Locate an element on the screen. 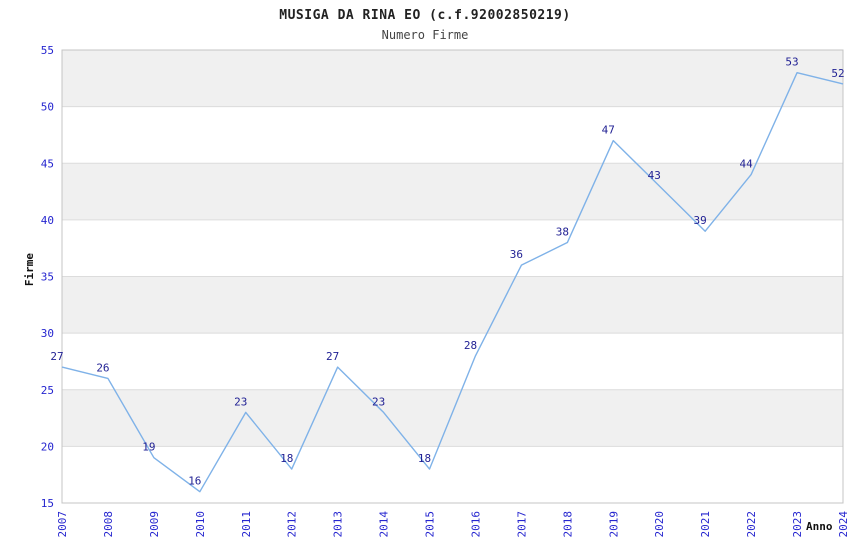 This screenshot has width=850, height=550. x-tick-label: 2022 is located at coordinates (751, 524).